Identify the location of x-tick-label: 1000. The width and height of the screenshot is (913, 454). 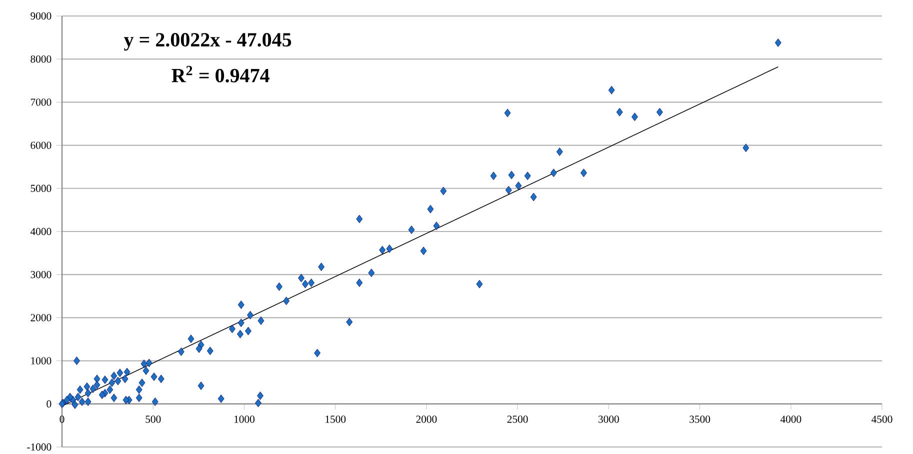
(244, 419).